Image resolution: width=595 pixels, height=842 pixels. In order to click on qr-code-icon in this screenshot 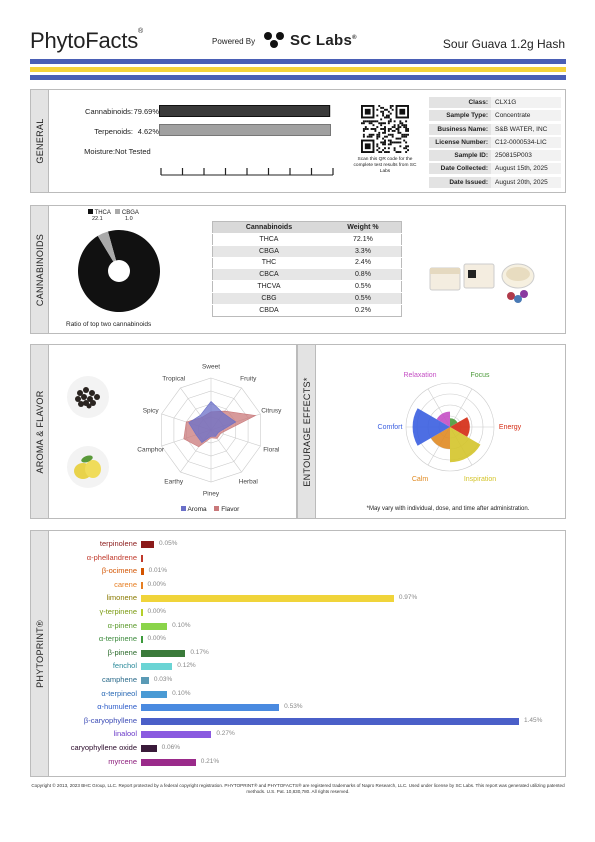, I will do `click(385, 129)`.